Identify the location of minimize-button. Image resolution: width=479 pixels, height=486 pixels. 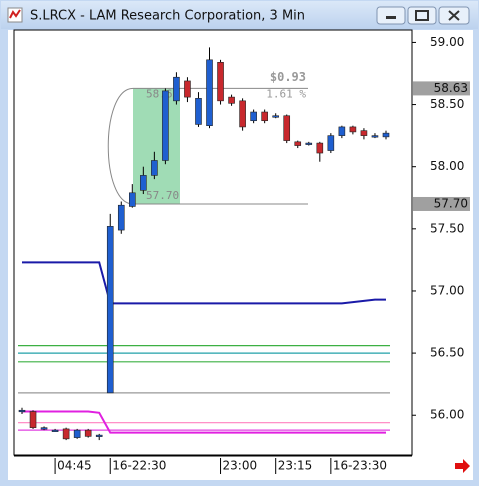
(391, 15).